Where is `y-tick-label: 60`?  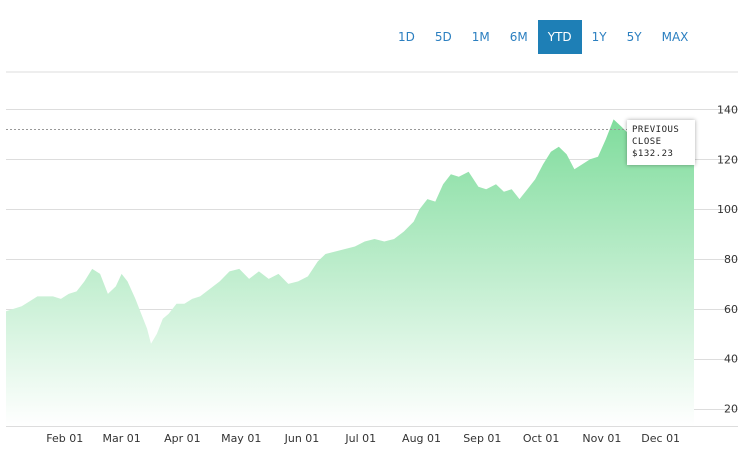 y-tick-label: 60 is located at coordinates (731, 309).